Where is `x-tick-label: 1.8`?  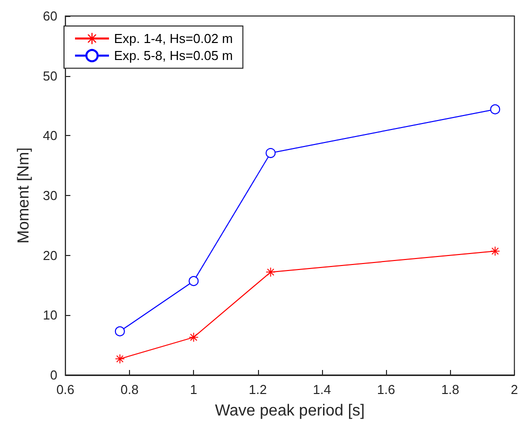
x-tick-label: 1.8 is located at coordinates (450, 389).